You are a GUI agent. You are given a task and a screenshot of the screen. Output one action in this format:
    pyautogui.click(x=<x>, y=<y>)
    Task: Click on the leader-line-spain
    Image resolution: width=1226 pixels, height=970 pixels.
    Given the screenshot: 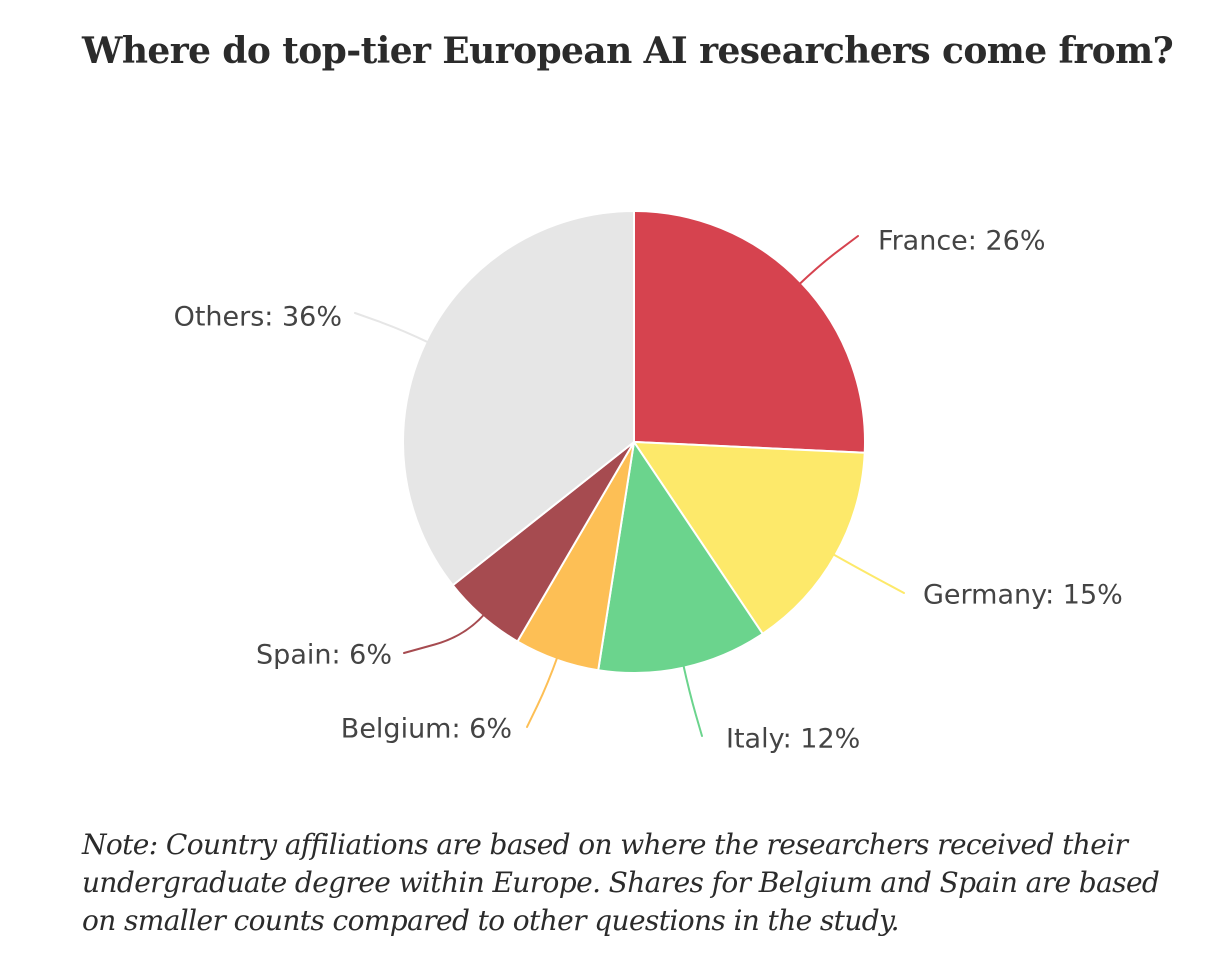 What is the action you would take?
    pyautogui.click(x=445, y=633)
    